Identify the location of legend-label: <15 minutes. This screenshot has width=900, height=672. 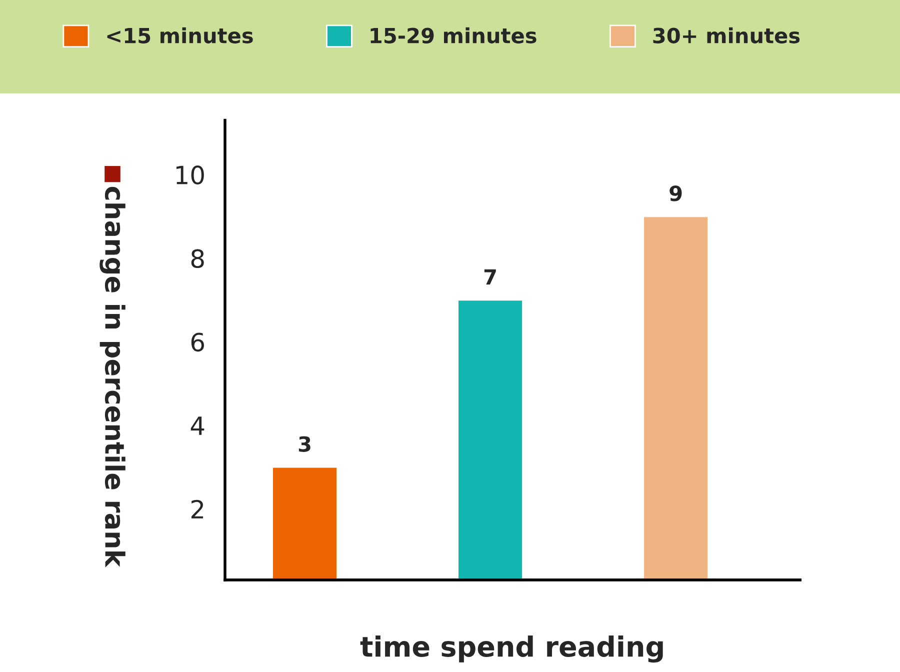
(180, 35).